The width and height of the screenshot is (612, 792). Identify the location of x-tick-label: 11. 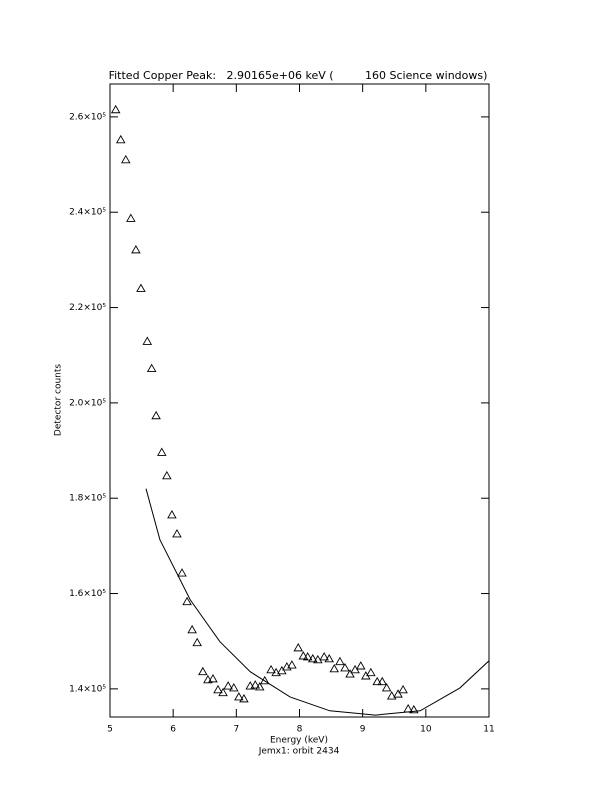
(488, 730).